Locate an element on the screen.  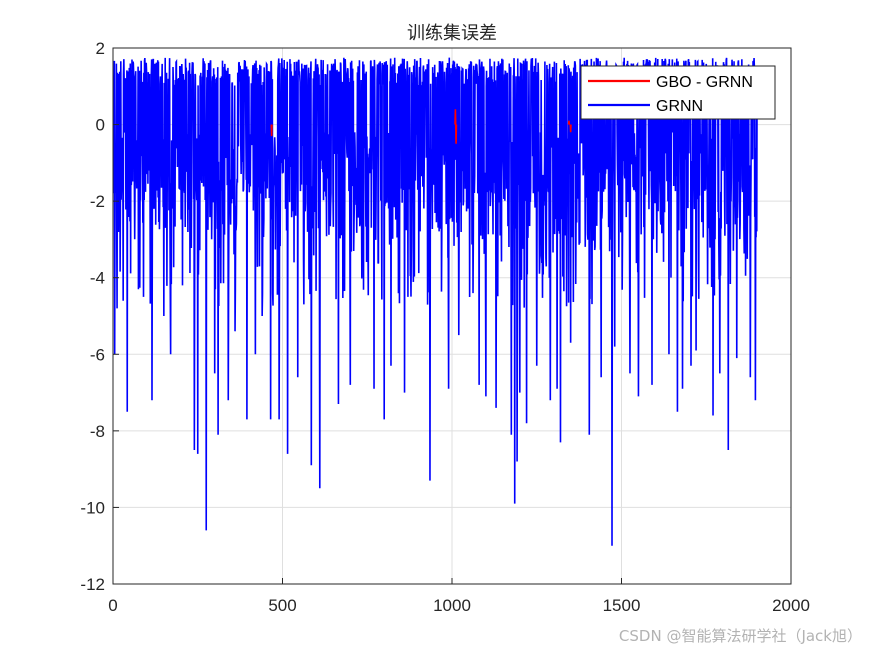
x-tick-label: 1500 is located at coordinates (622, 605).